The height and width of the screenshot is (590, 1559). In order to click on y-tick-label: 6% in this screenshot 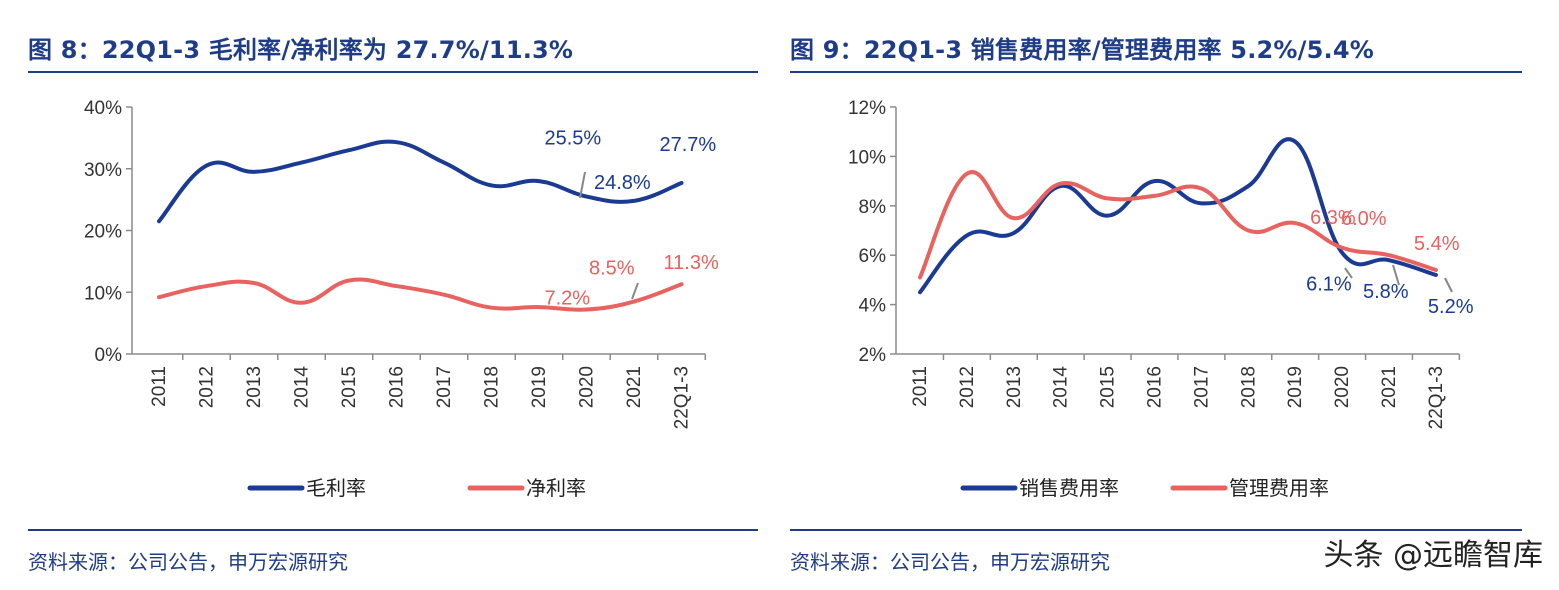, I will do `click(873, 256)`.